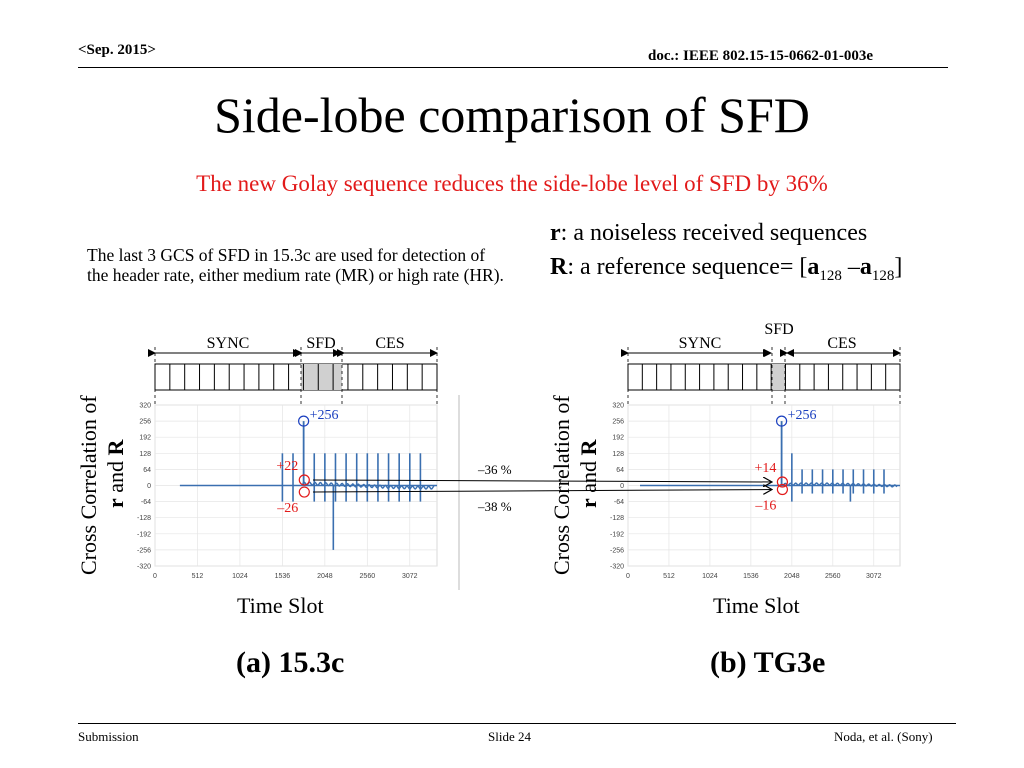 The image size is (1024, 768). What do you see at coordinates (509, 736) in the screenshot?
I see `footer-center: Slide 24` at bounding box center [509, 736].